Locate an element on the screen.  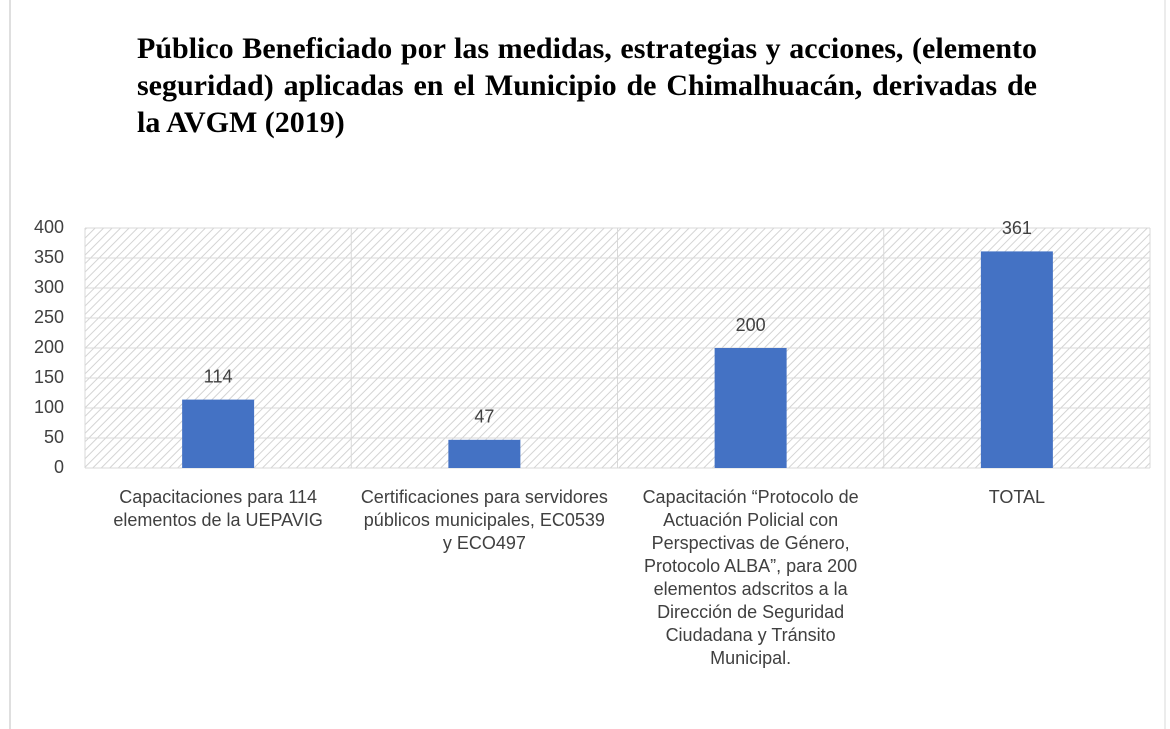
y-tick-label: 0 is located at coordinates (59, 467).